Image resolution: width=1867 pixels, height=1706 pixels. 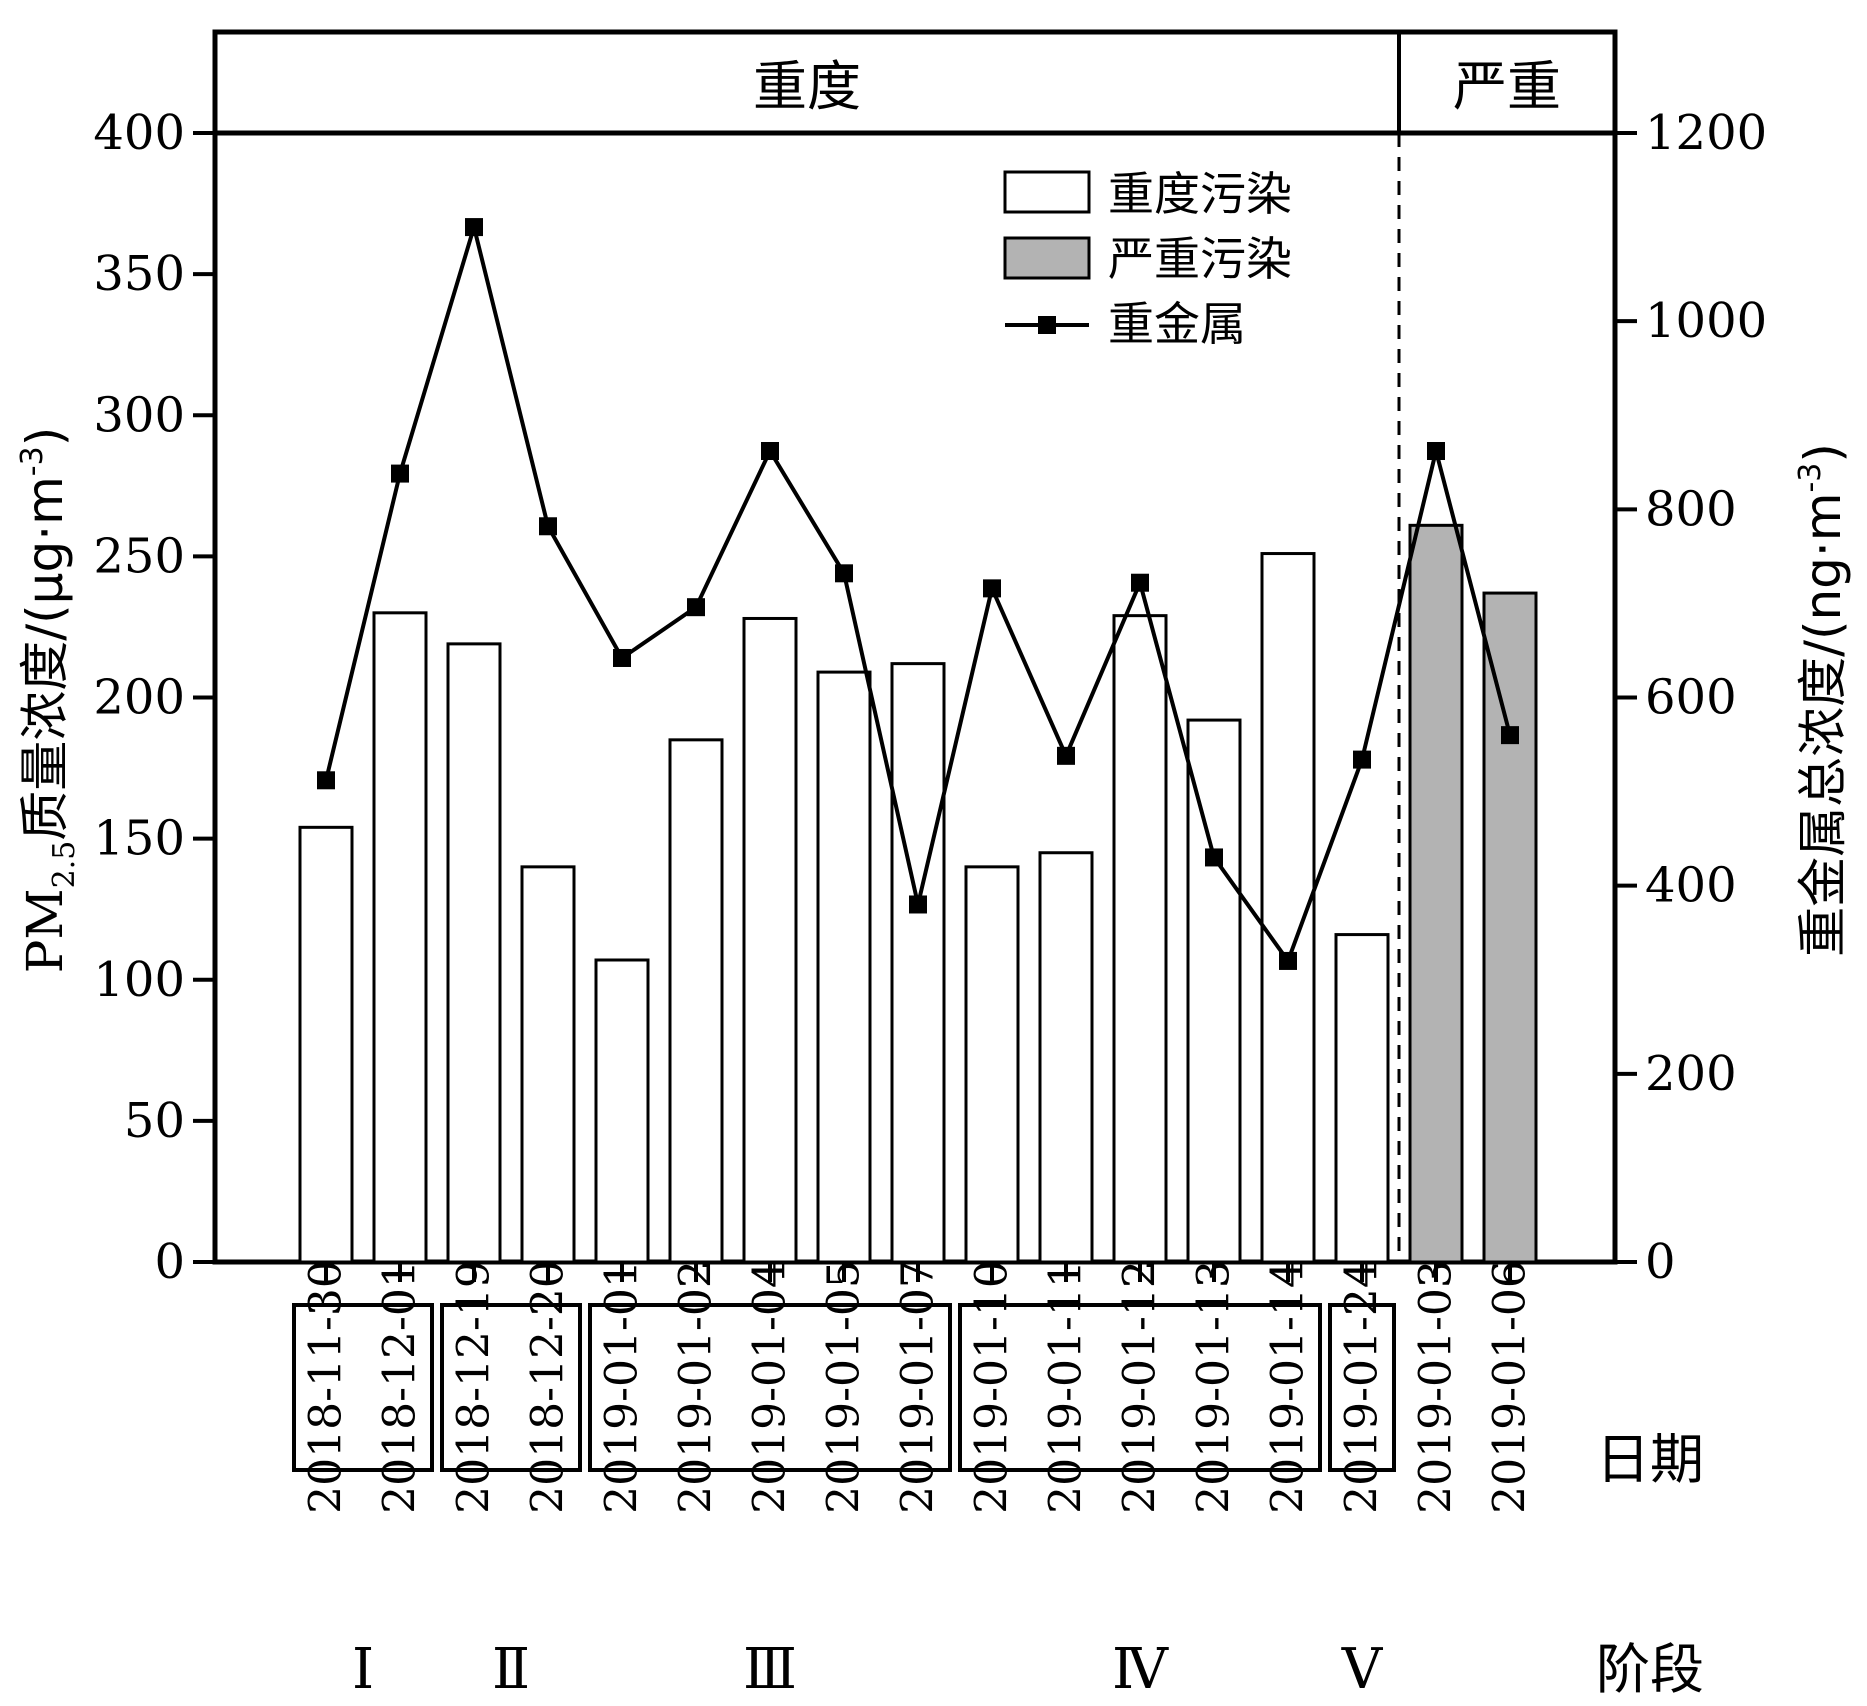 What do you see at coordinates (139, 415) in the screenshot?
I see `y-left-tick-label: 300` at bounding box center [139, 415].